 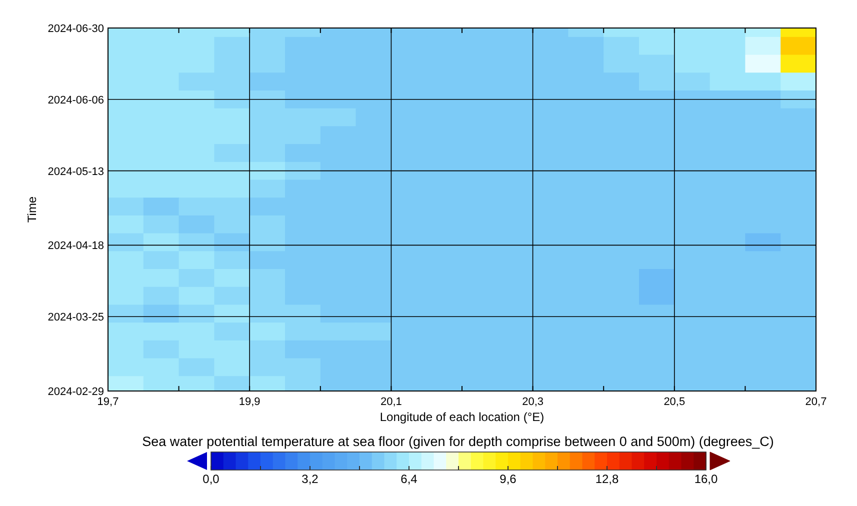 What do you see at coordinates (32, 209) in the screenshot?
I see `y-axis-title: Time` at bounding box center [32, 209].